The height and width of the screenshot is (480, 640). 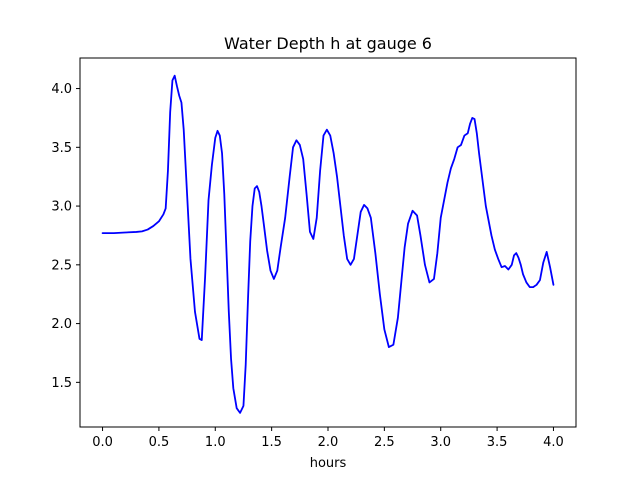 What do you see at coordinates (384, 442) in the screenshot?
I see `x-tick-label: 2.5` at bounding box center [384, 442].